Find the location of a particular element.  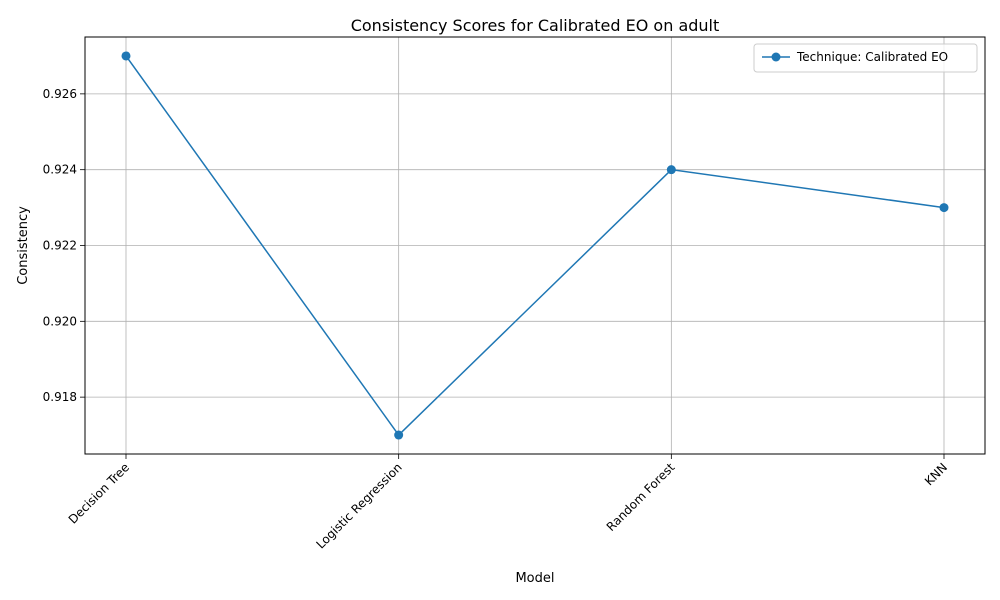

y-tick-label: 0.920 is located at coordinates (60, 321).